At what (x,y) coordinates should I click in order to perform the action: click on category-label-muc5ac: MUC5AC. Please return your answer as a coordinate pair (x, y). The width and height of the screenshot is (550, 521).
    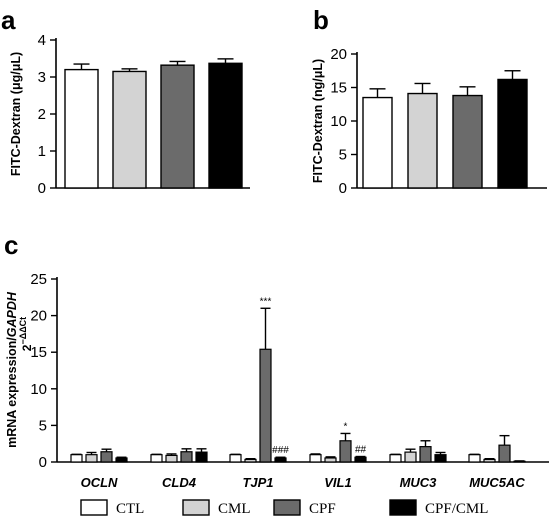
    Looking at the image, I should click on (497, 482).